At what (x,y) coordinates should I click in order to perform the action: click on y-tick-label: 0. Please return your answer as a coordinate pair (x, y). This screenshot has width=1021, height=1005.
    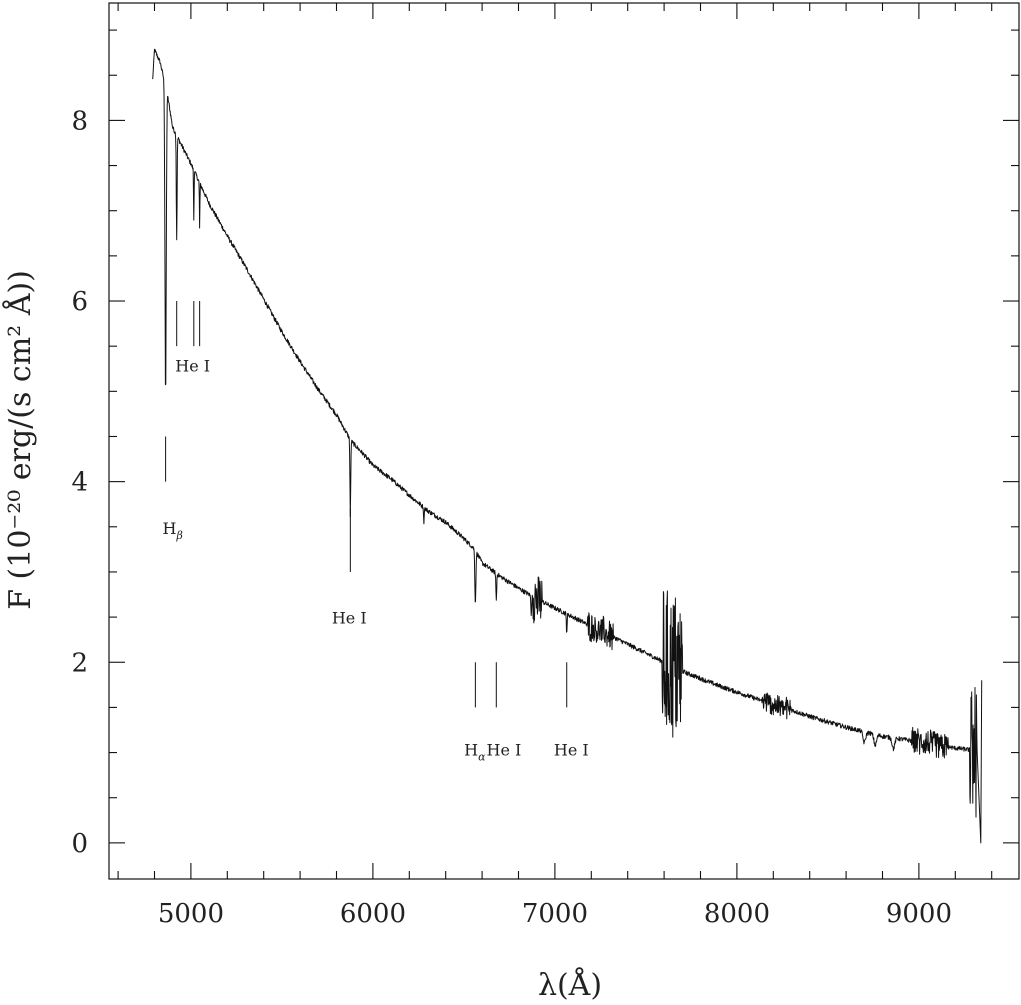
    Looking at the image, I should click on (79, 844).